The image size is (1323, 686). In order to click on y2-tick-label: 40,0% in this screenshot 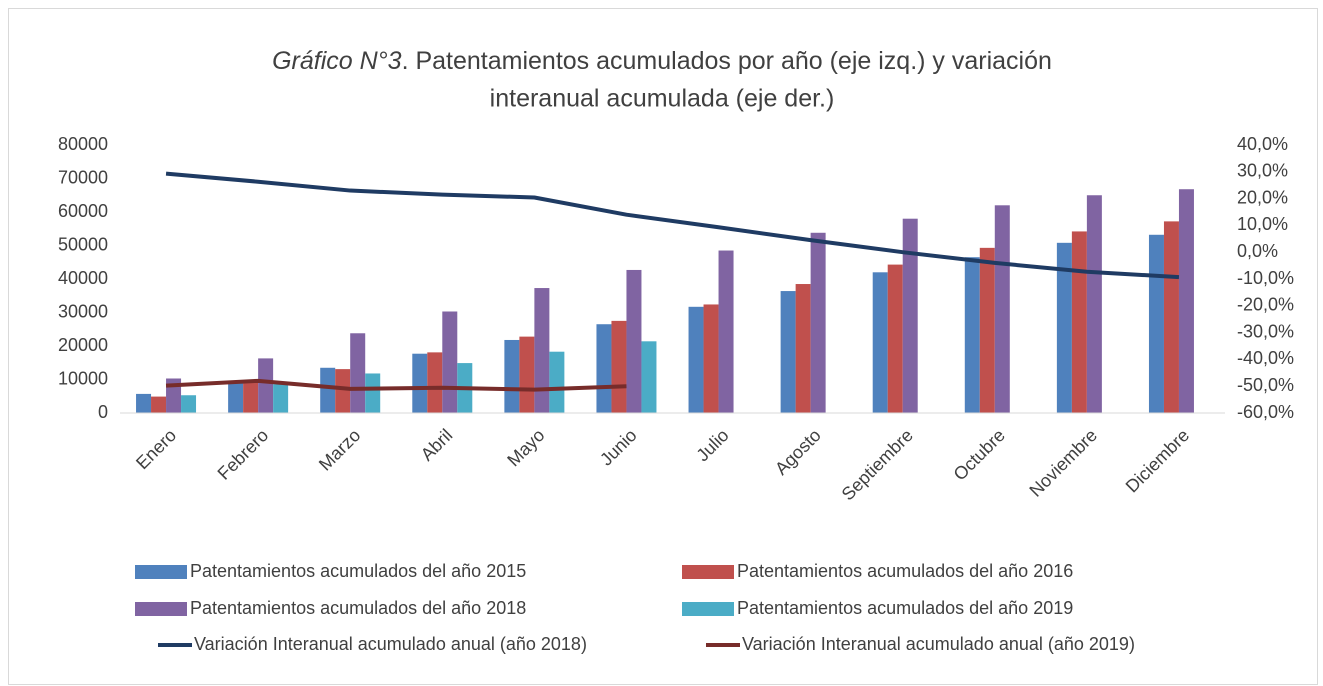, I will do `click(1262, 144)`.